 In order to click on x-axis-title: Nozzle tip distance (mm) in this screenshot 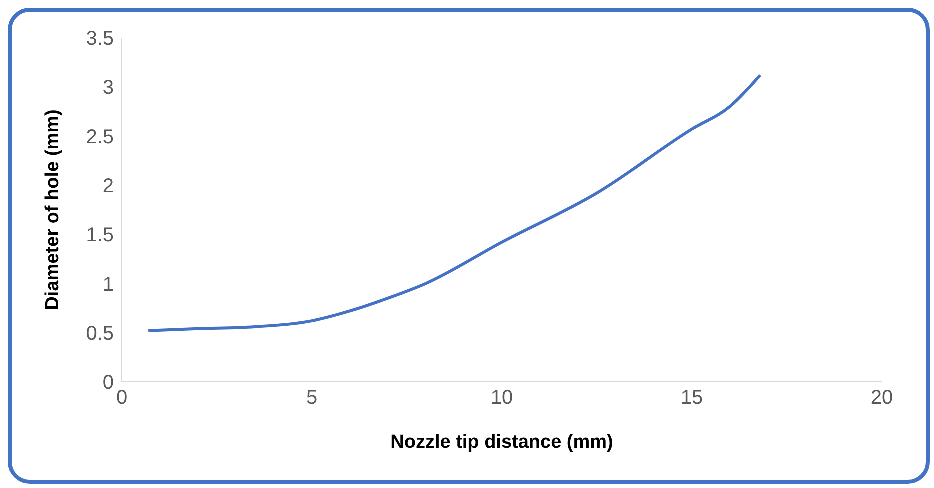, I will do `click(502, 442)`.